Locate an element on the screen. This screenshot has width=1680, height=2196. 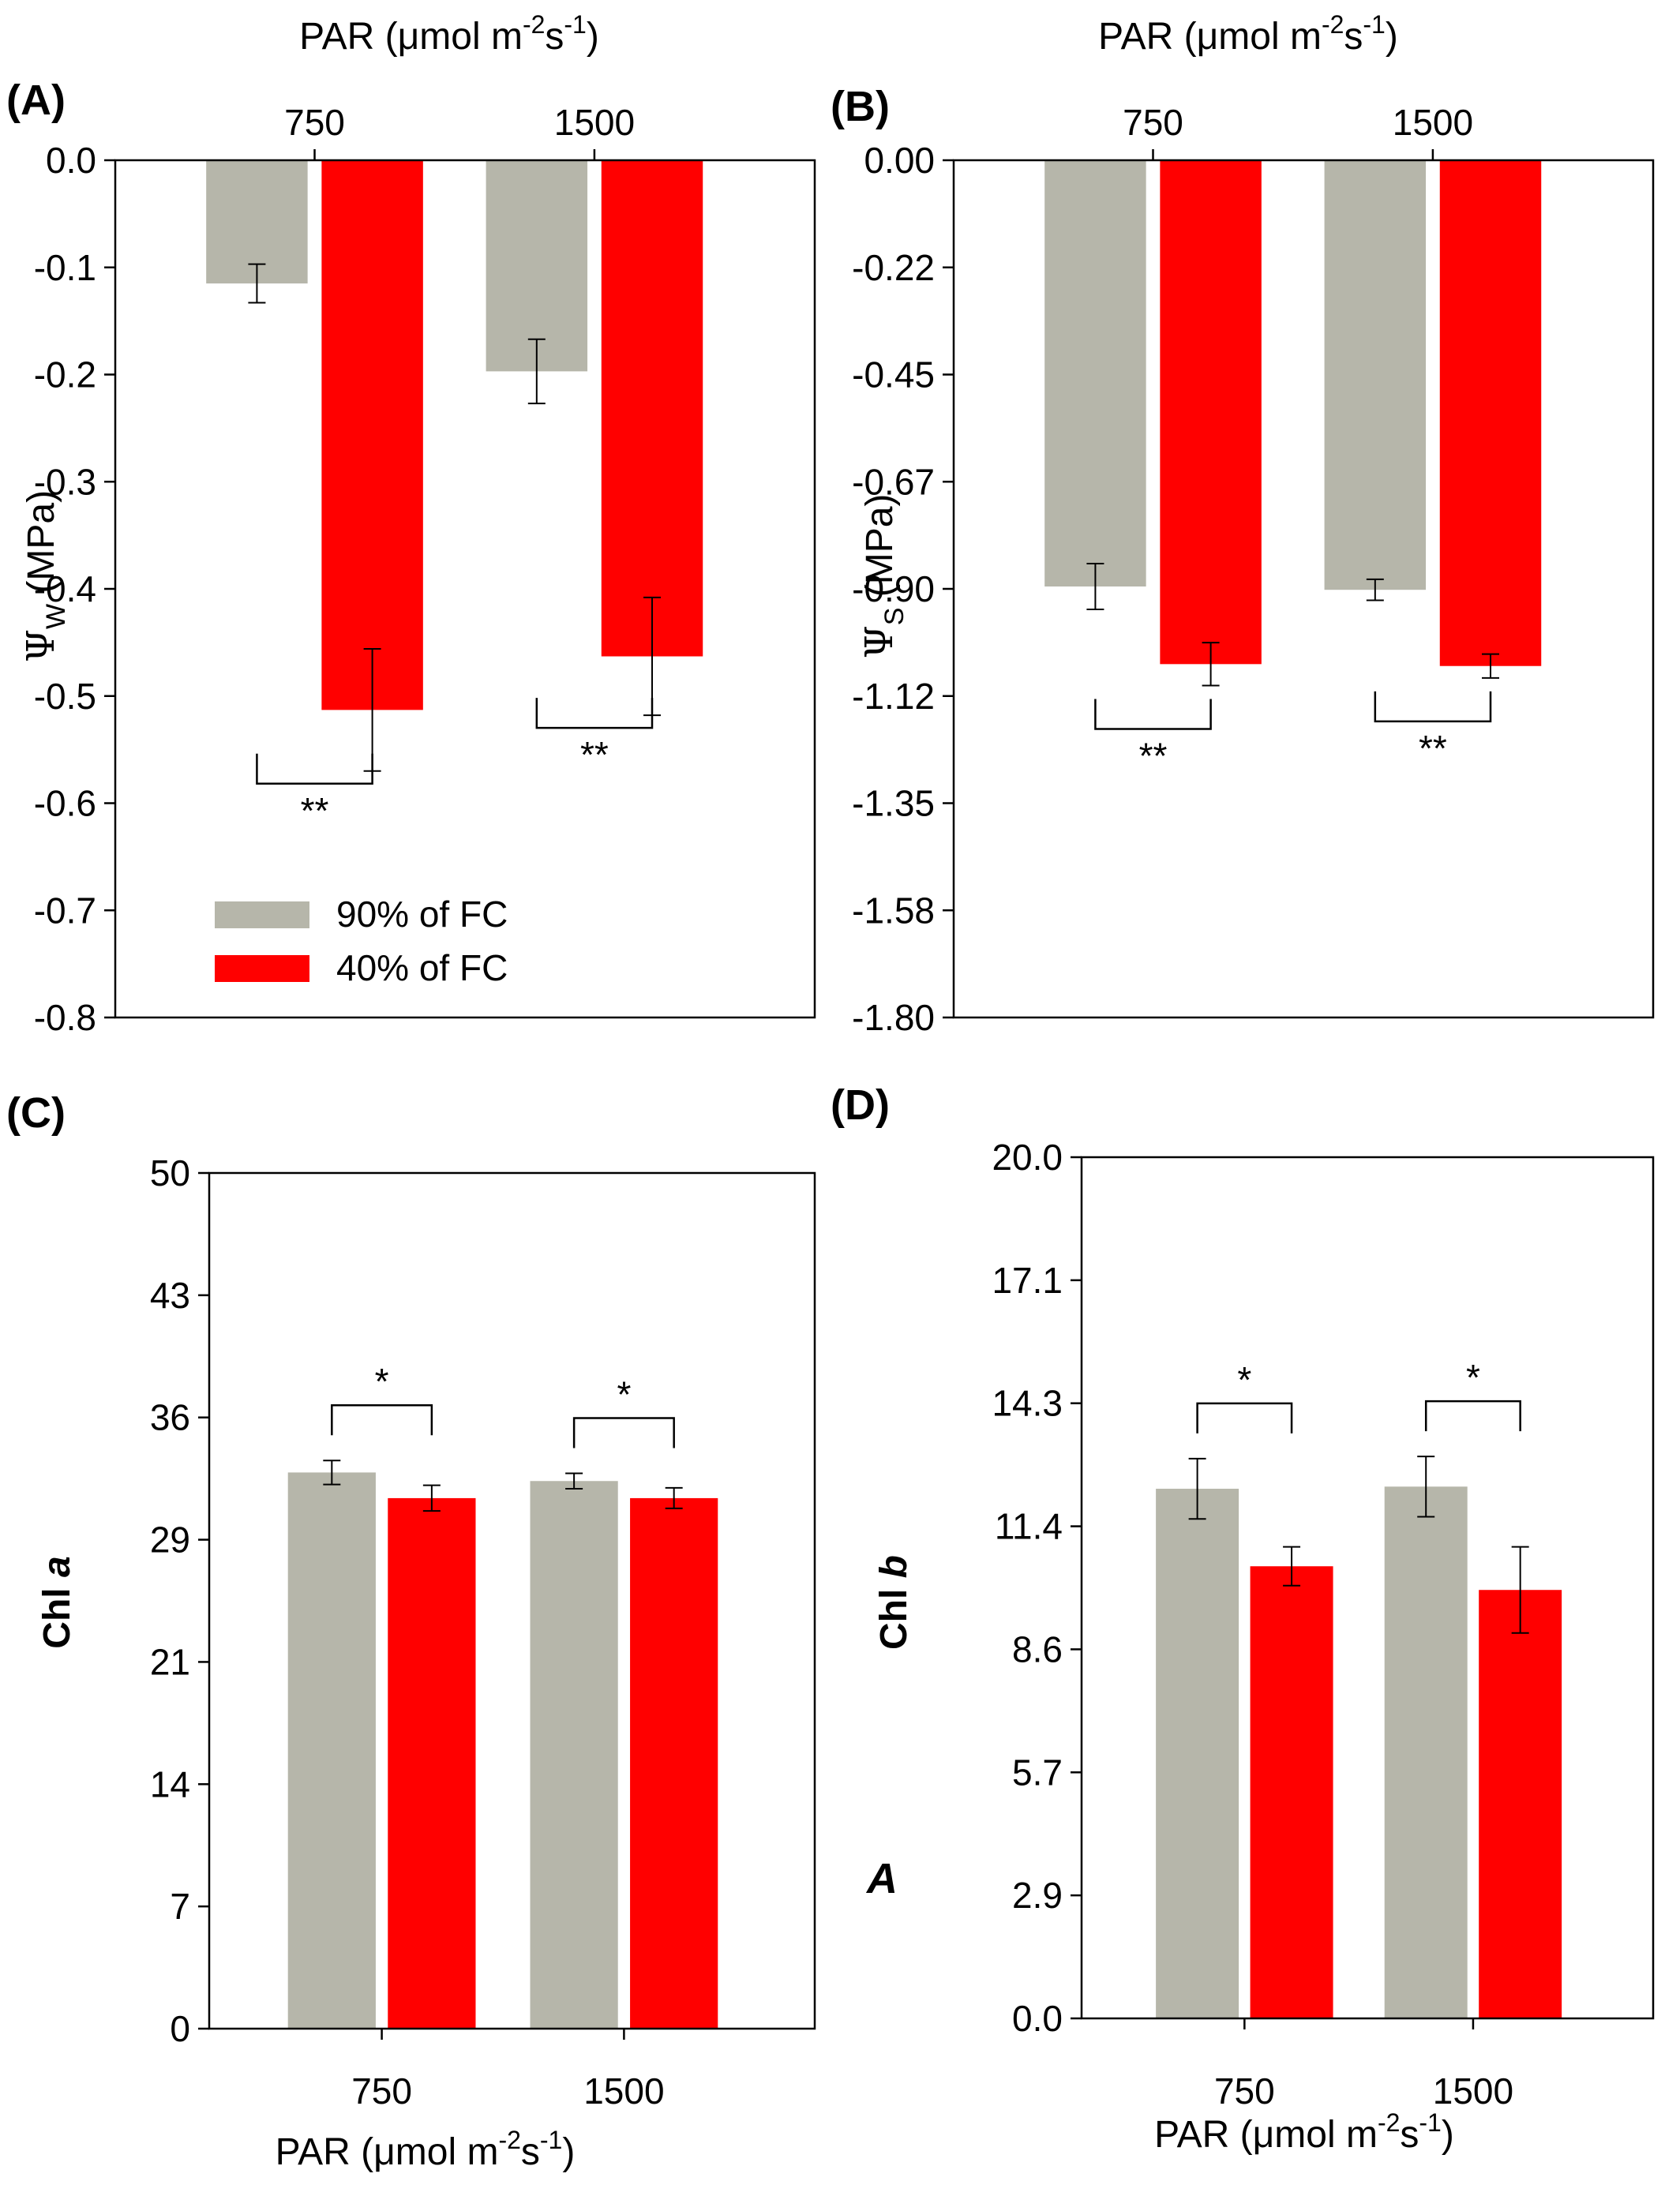
y-tick-label: 11.4 is located at coordinates (1029, 1526).